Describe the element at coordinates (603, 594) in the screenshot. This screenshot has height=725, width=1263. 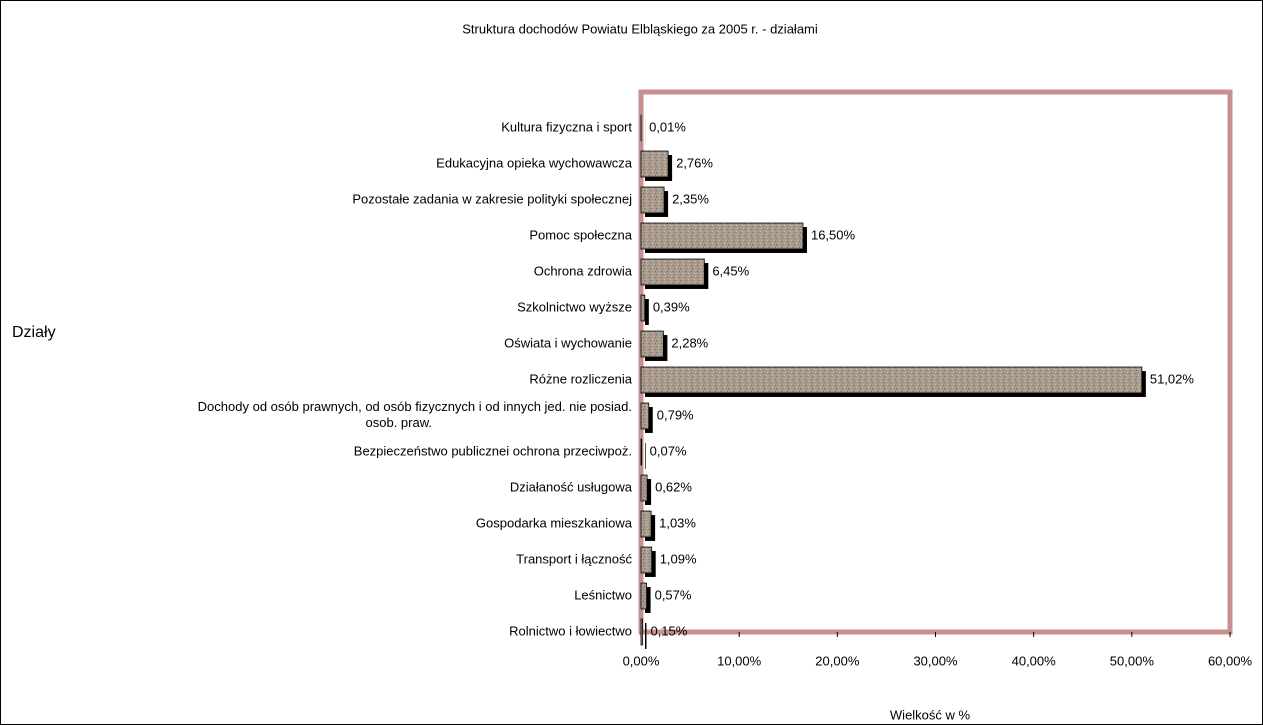
I see `y-tick-label: Leśnictwo` at that location.